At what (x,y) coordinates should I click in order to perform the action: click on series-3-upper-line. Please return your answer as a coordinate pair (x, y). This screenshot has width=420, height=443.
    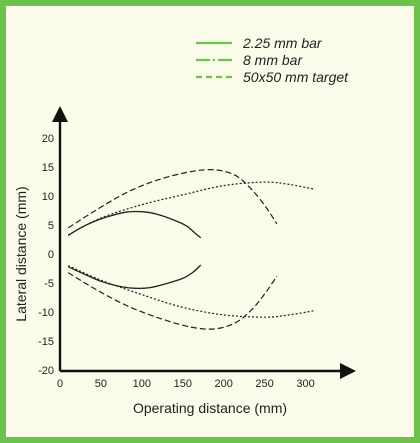
    Looking at the image, I should click on (172, 199).